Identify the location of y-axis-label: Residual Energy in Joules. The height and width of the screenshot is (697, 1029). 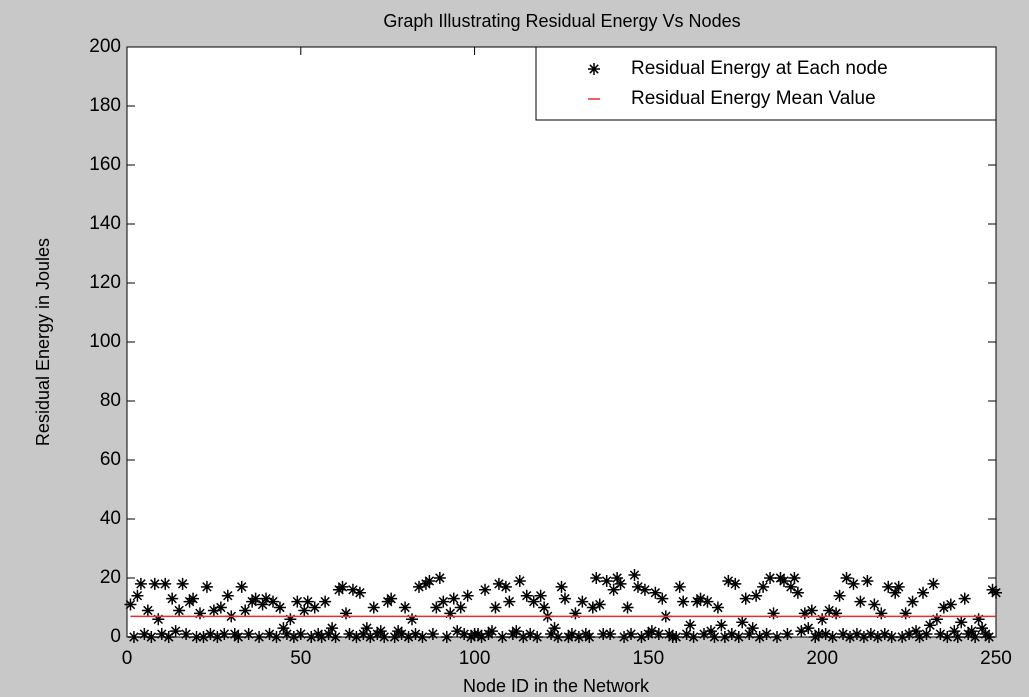
(43, 342).